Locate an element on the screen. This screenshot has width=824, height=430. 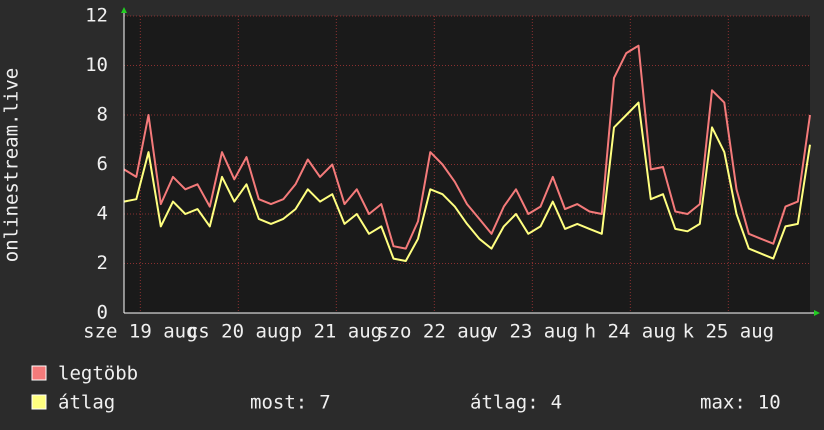
stat-value: 7 is located at coordinates (324, 403).